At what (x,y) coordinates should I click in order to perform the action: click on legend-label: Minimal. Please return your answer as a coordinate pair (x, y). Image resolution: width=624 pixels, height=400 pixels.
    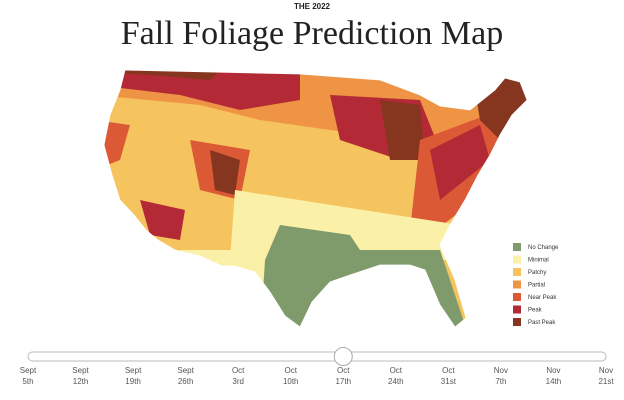
    Looking at the image, I should click on (538, 261).